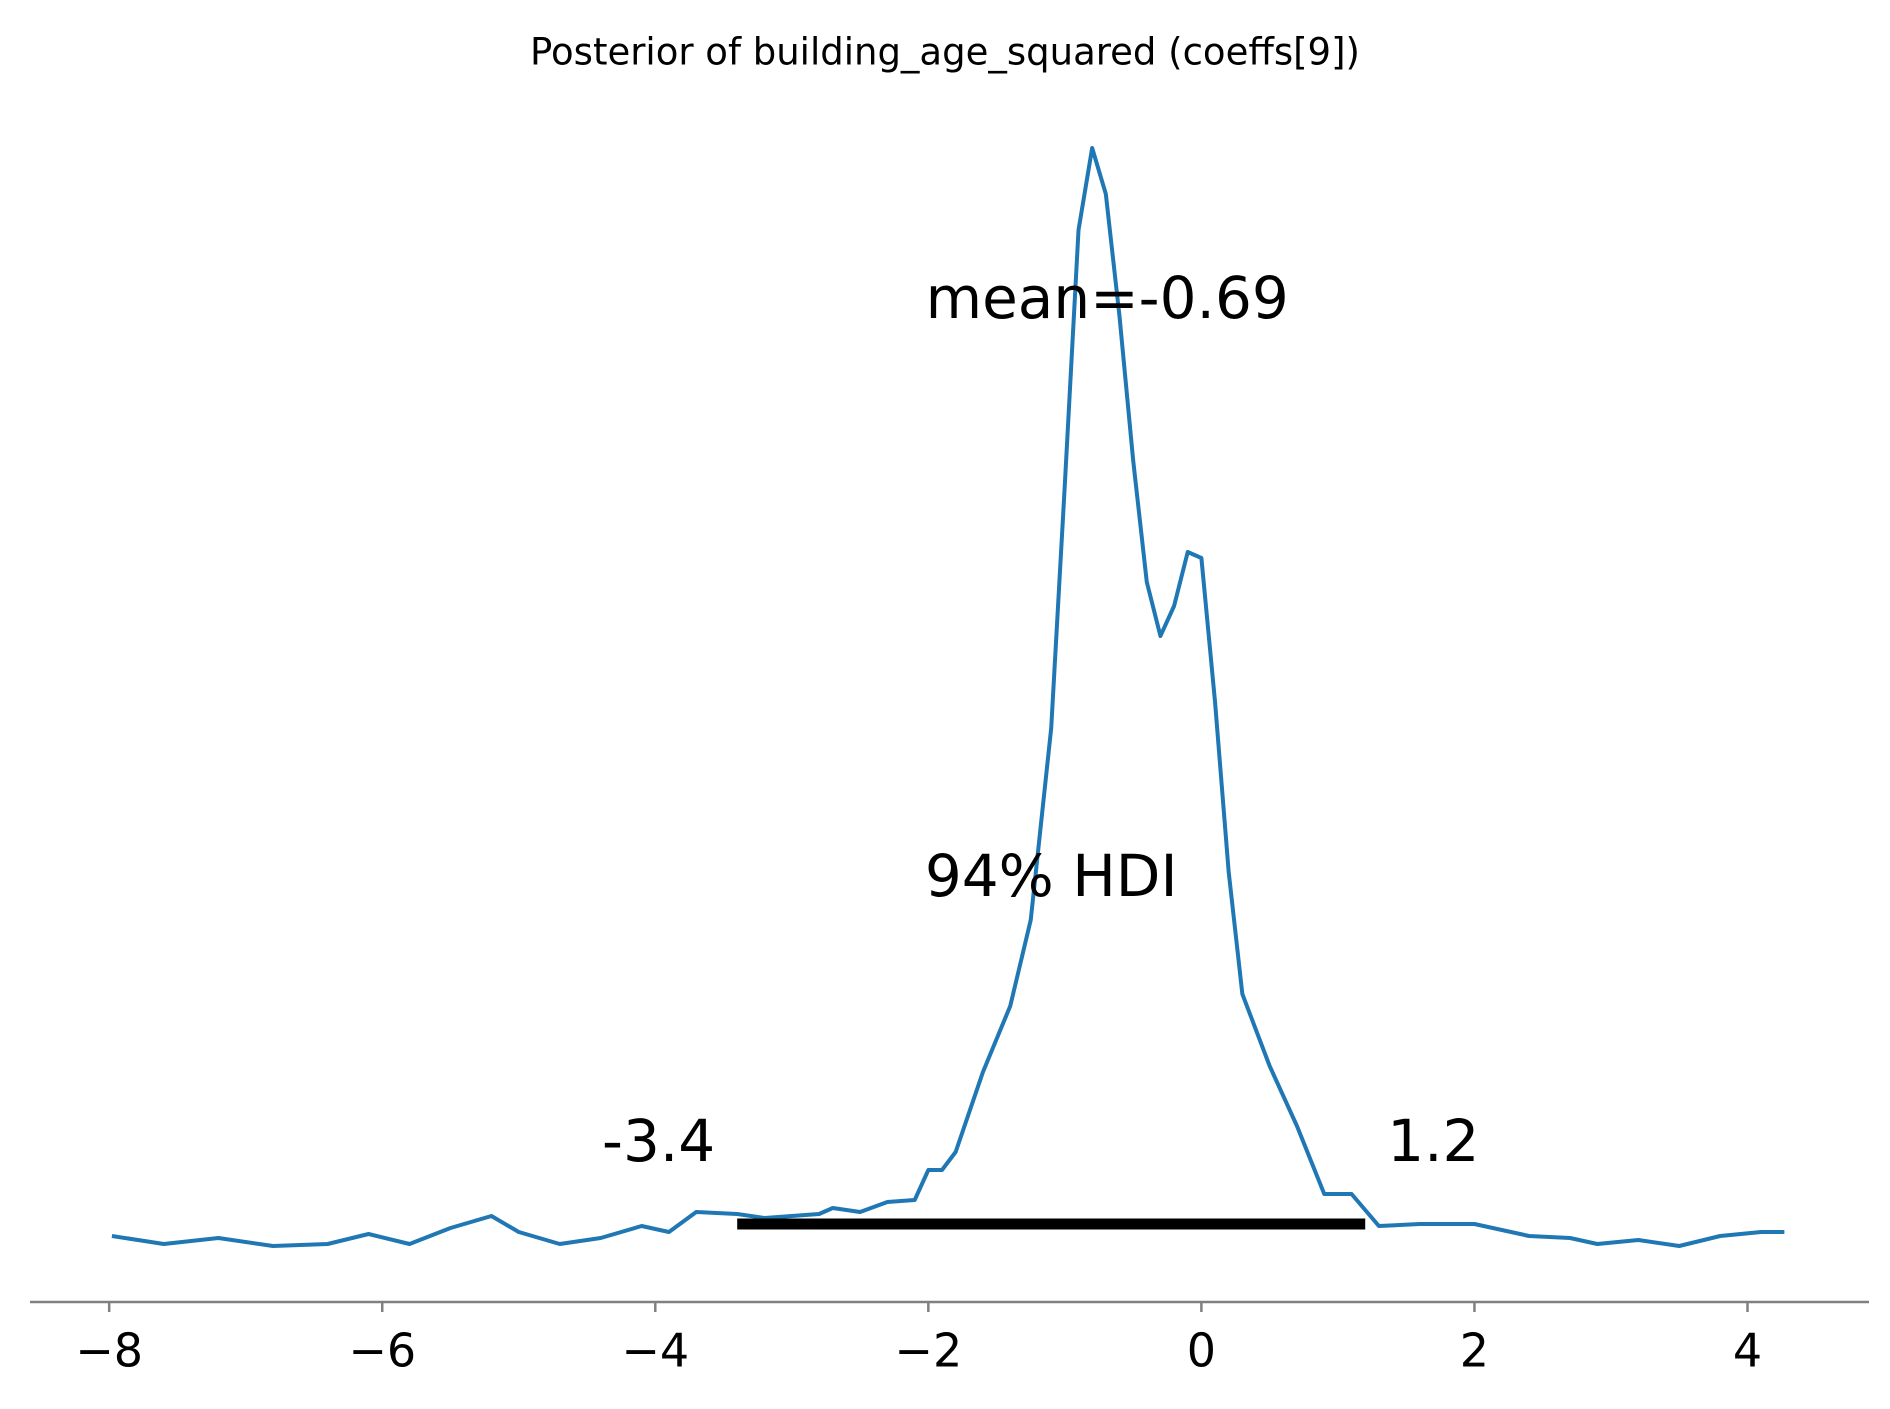 The image size is (1890, 1409). I want to click on hdi-label: 94% HDI, so click(1051, 876).